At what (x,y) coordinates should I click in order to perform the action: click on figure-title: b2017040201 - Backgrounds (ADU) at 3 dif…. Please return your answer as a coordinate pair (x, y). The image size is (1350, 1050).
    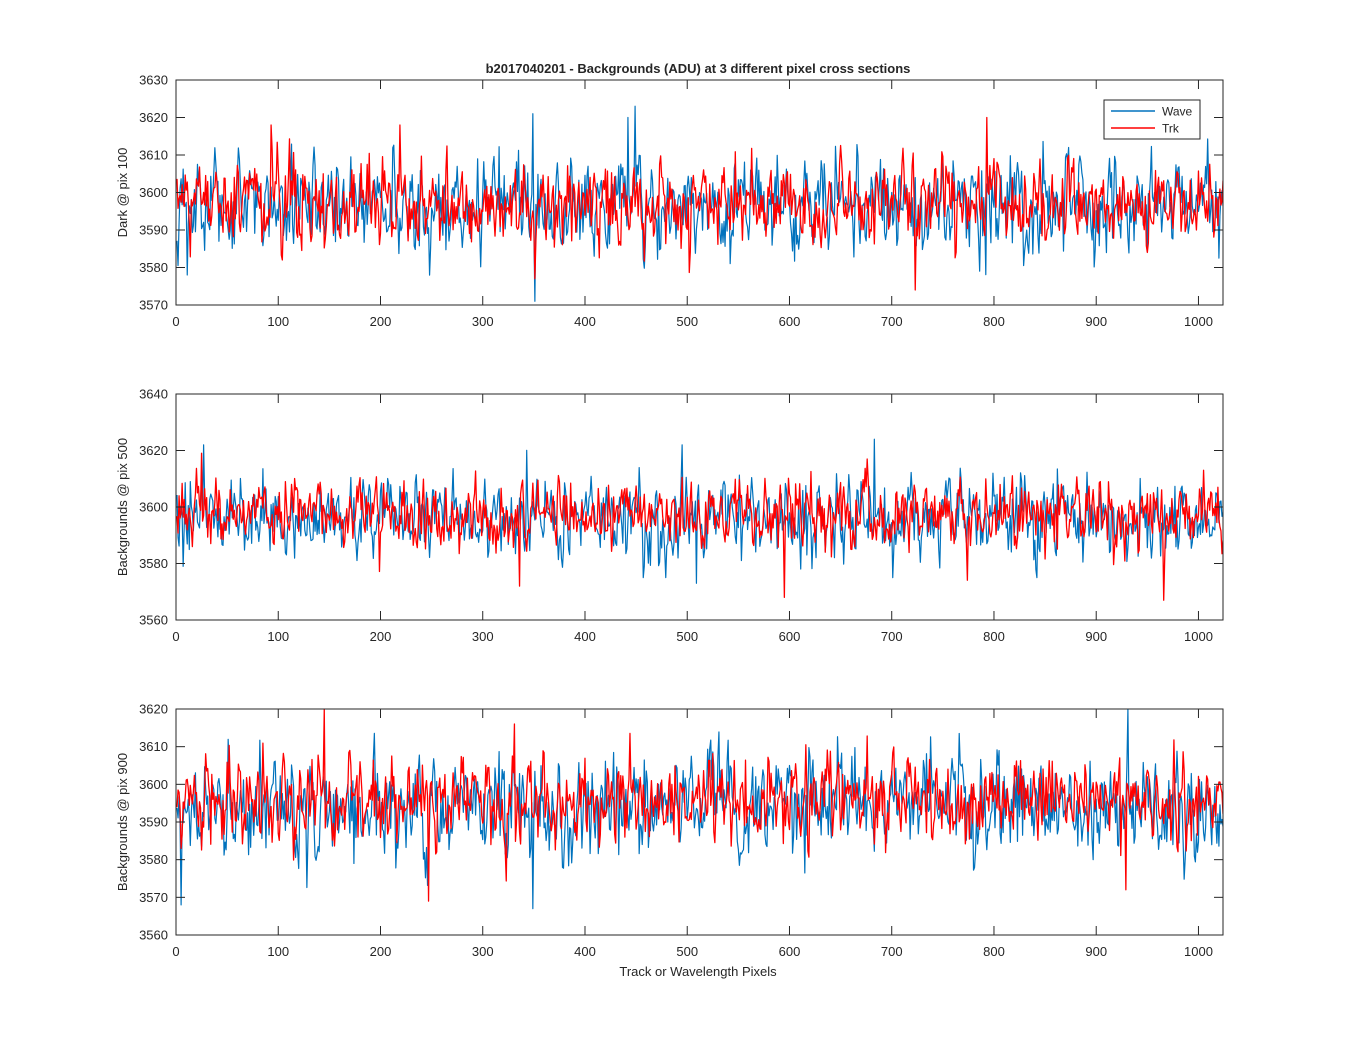
    Looking at the image, I should click on (698, 68).